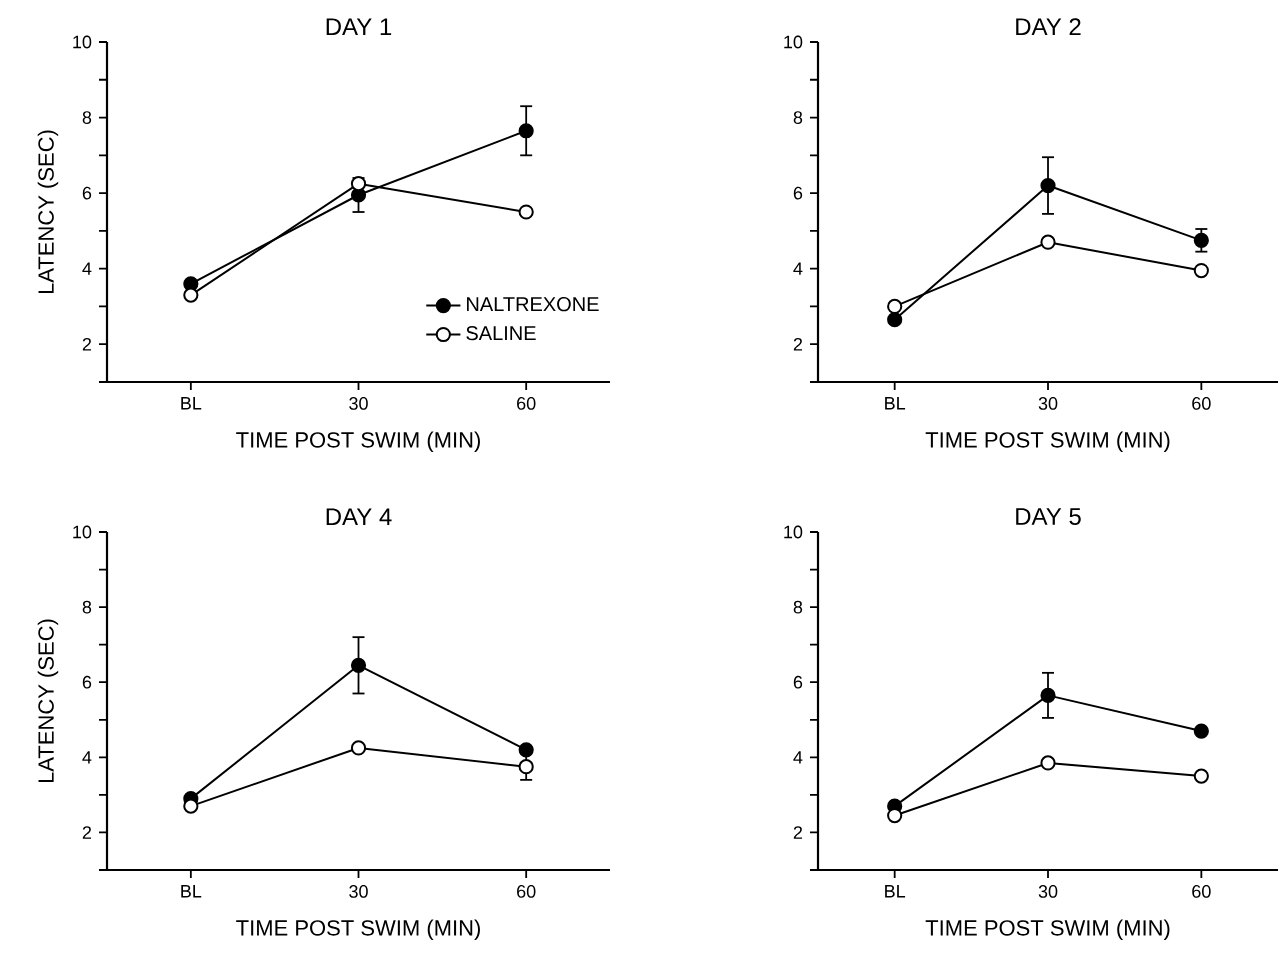 This screenshot has height=955, width=1284. I want to click on legend-label: NALTREXONE, so click(533, 304).